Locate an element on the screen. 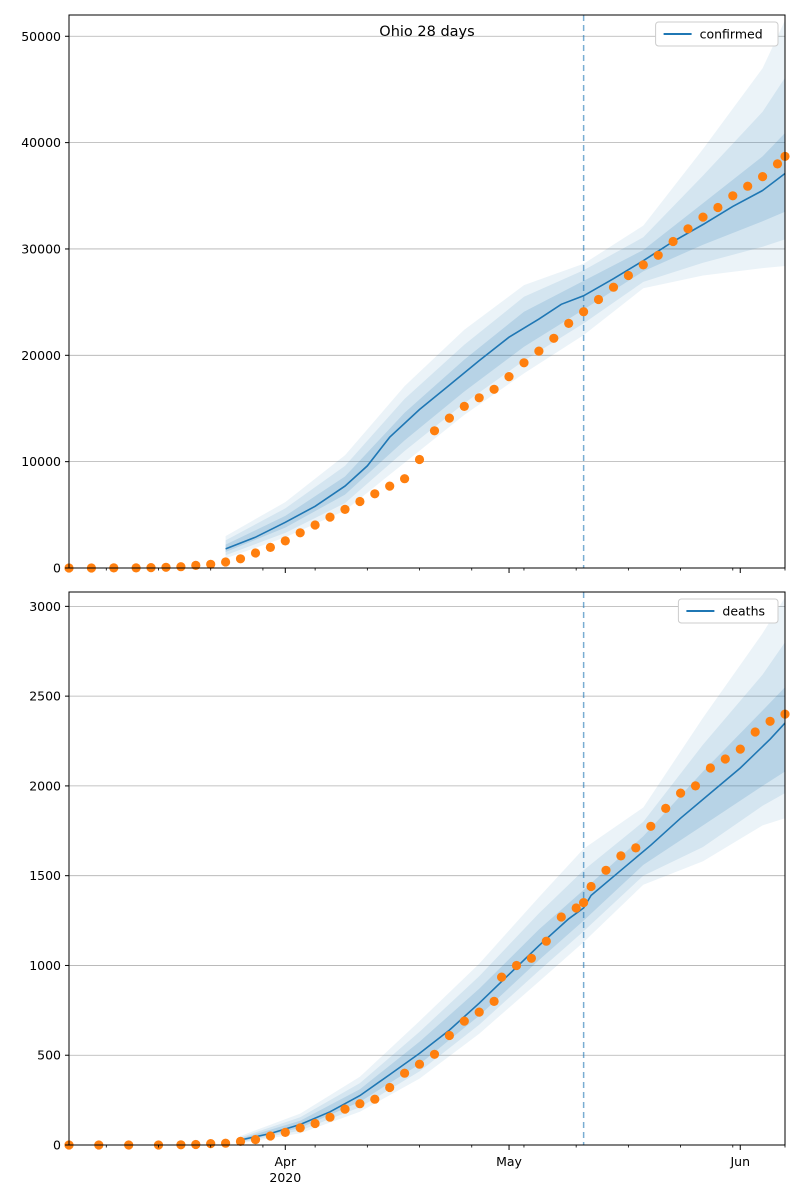 The height and width of the screenshot is (1200, 800). legend-label-deaths: deaths is located at coordinates (743, 611).